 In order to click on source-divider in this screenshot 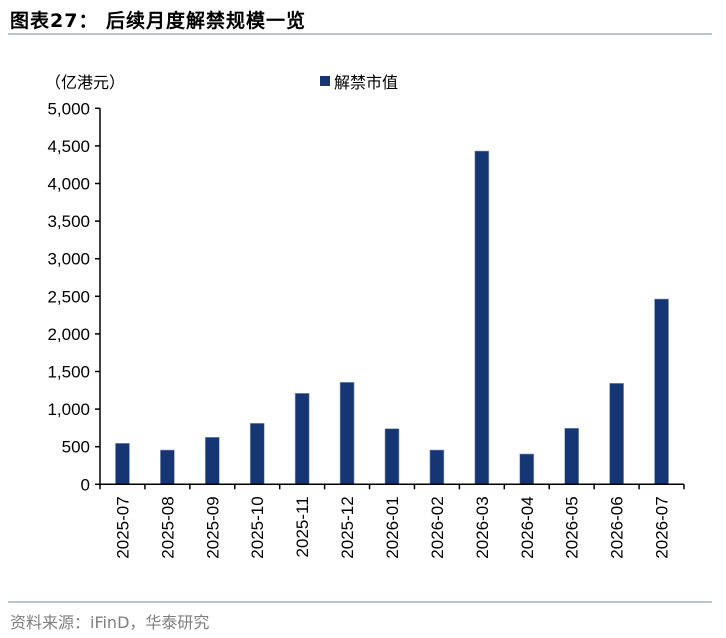, I will do `click(360, 602)`.